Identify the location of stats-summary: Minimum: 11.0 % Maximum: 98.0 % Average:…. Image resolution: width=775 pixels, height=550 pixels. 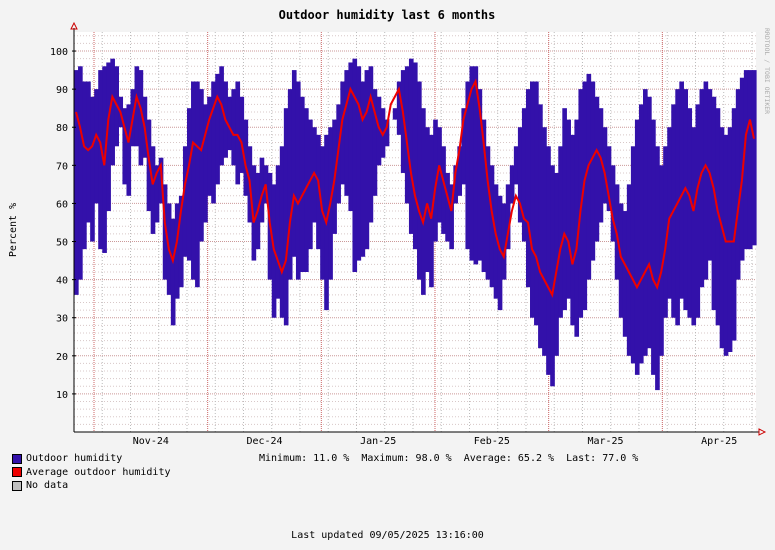
(448, 458).